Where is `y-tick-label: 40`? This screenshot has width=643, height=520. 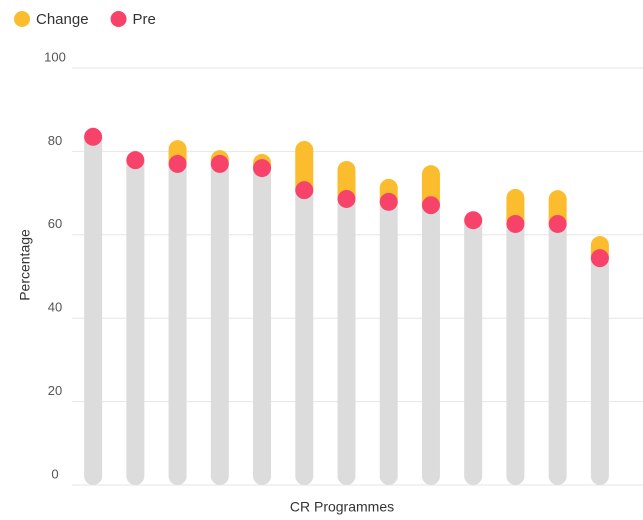
y-tick-label: 40 is located at coordinates (55, 307).